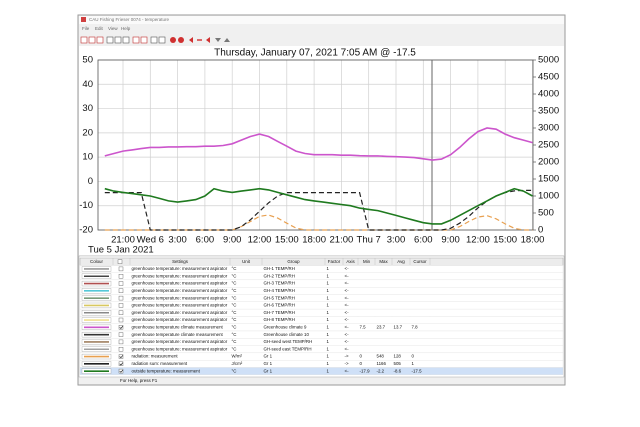  I want to click on menu-item: Help, so click(126, 28).